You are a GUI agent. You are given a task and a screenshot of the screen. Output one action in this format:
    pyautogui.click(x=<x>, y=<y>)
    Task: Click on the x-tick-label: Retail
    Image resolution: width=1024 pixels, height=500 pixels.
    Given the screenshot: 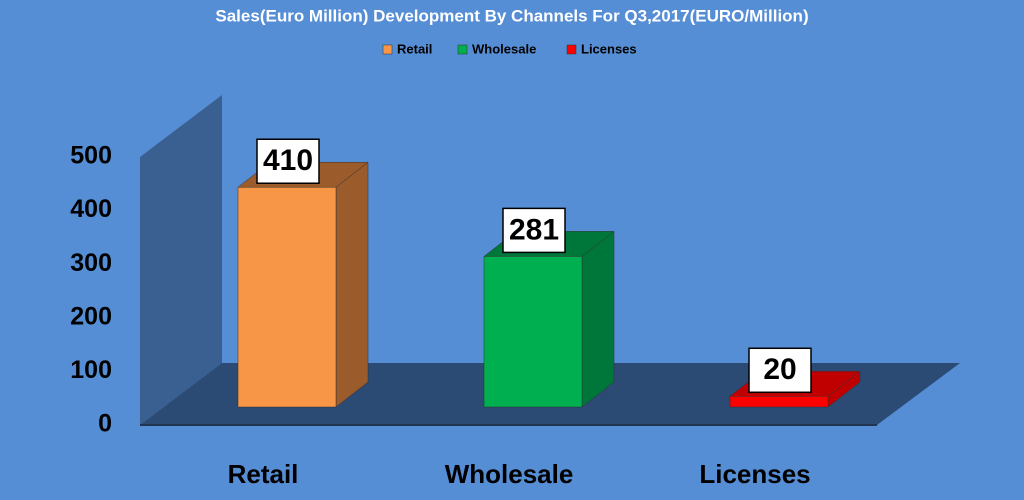 What is the action you would take?
    pyautogui.click(x=263, y=474)
    